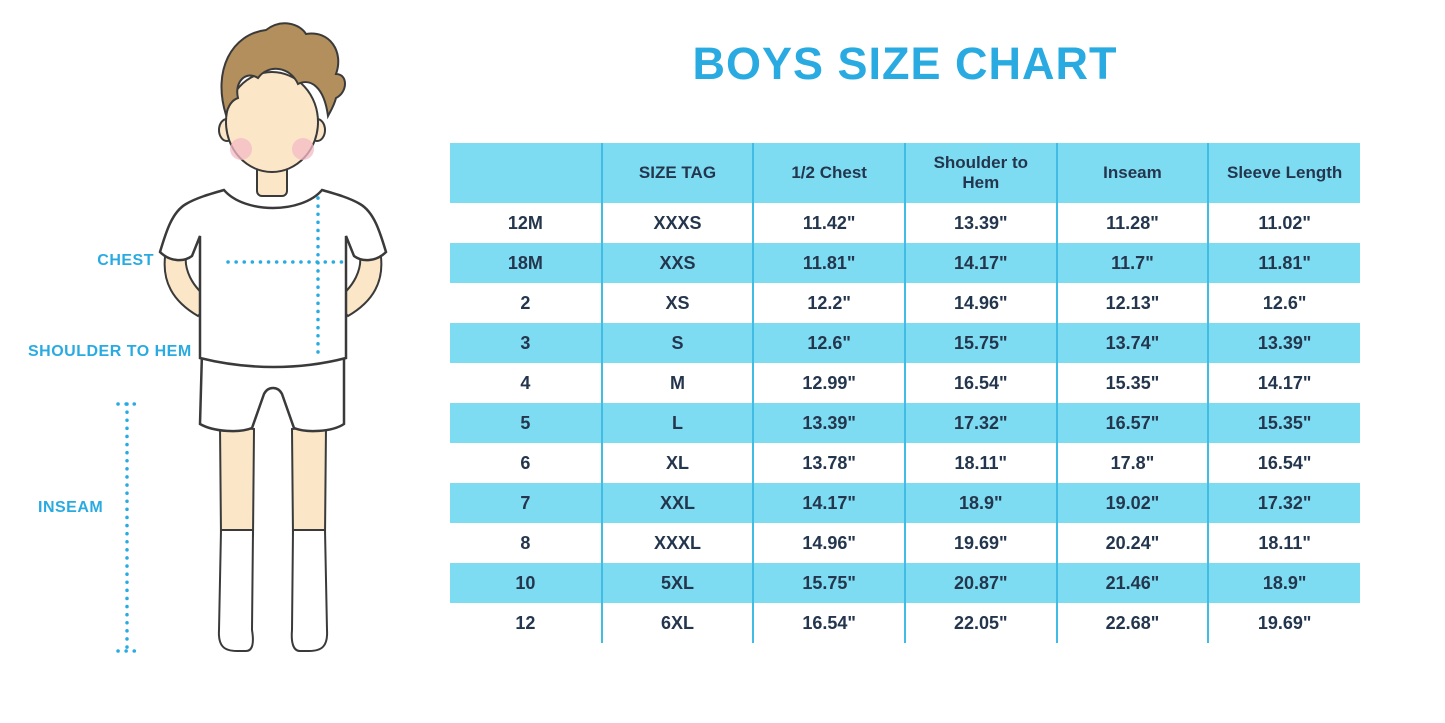 This screenshot has width=1445, height=723. I want to click on table-cell: 3, so click(526, 343).